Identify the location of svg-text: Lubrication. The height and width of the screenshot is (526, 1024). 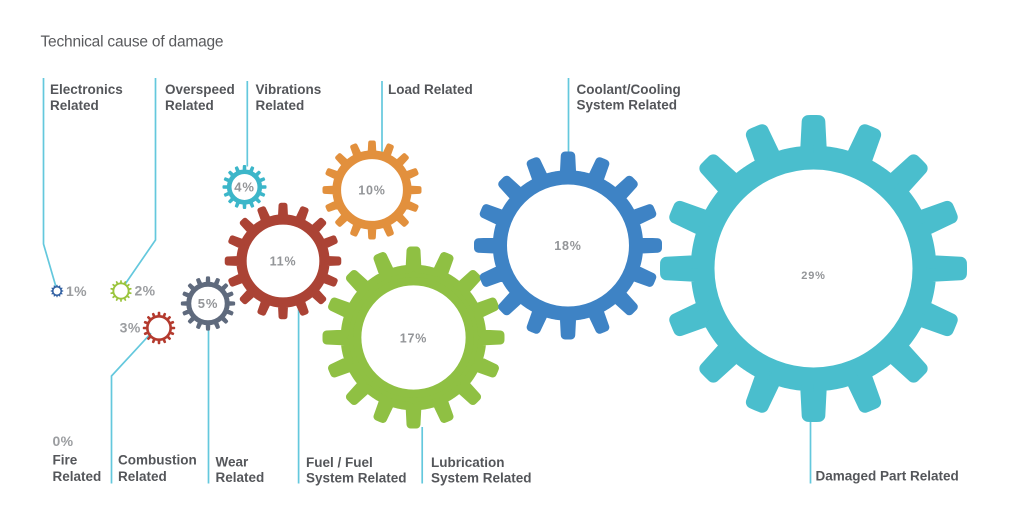
(468, 462).